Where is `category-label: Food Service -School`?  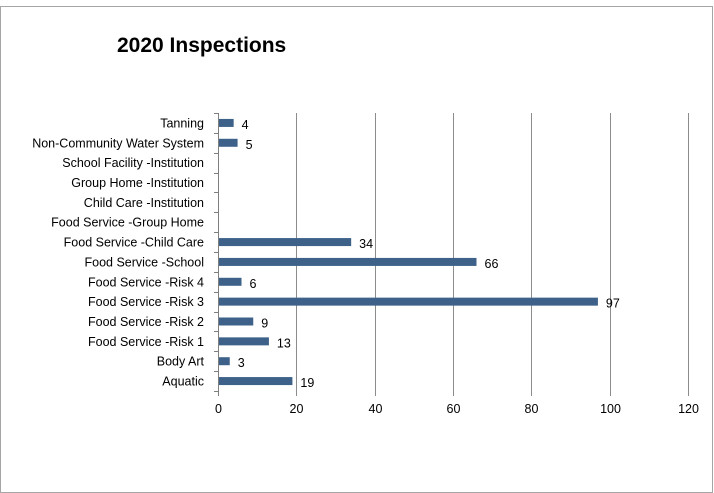 category-label: Food Service -School is located at coordinates (144, 262).